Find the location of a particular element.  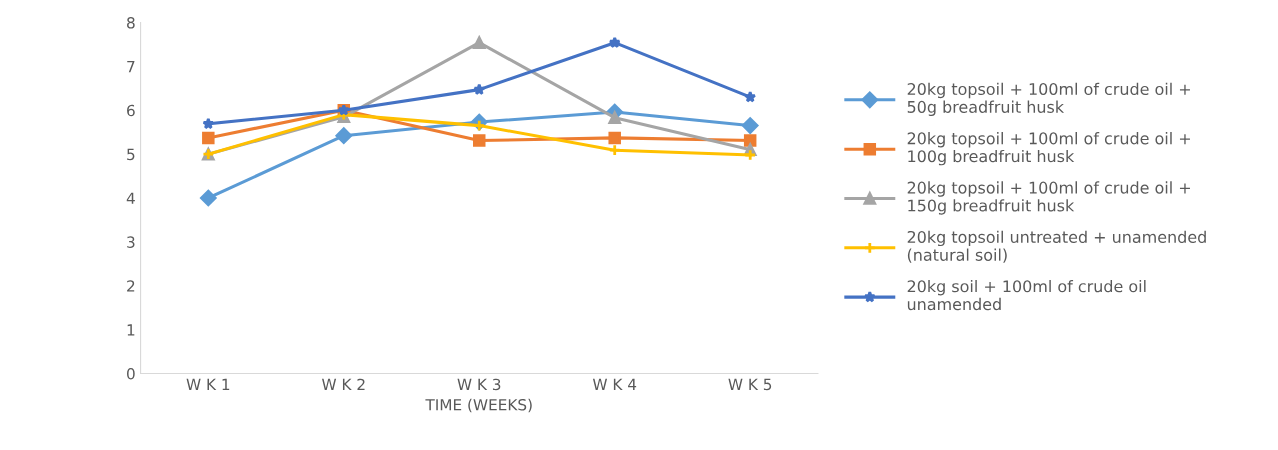

legend-label: 20kg topsoil untreated + unamended (natural soil) is located at coordinates (1056, 246).